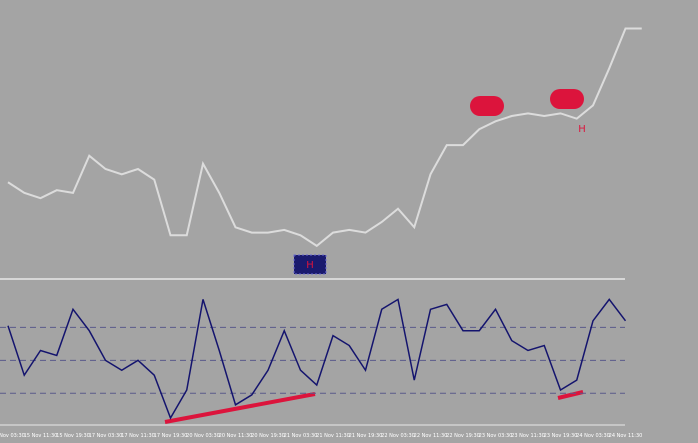  Describe the element at coordinates (333, 436) in the screenshot. I see `x-tick-label: 21 Nov 11:30` at that location.